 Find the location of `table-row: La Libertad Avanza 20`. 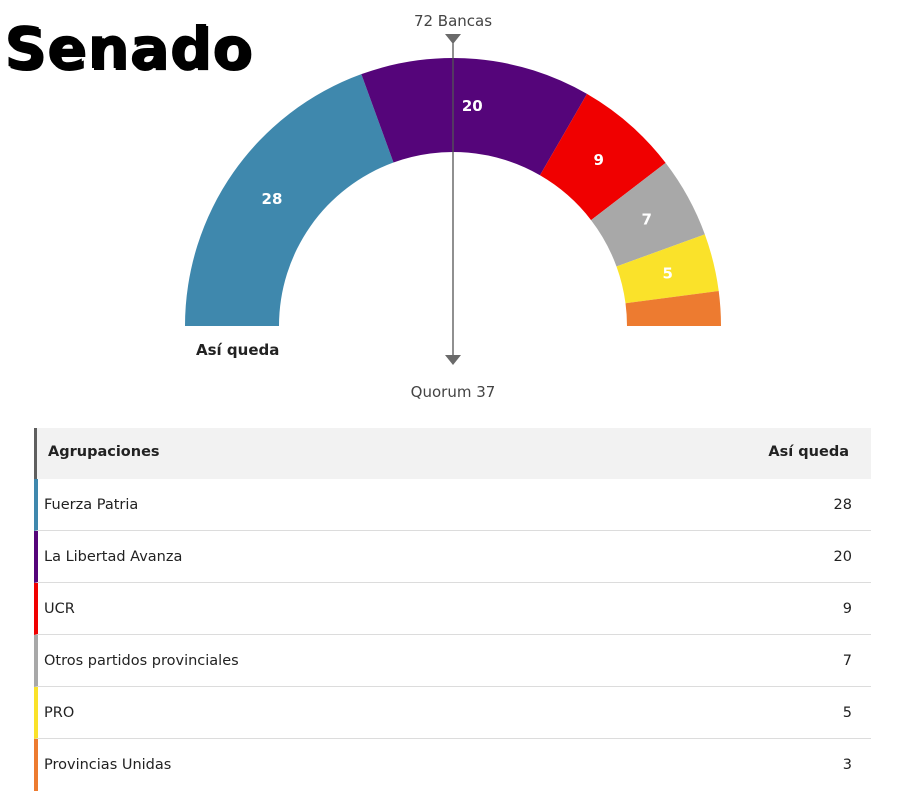

table-row: La Libertad Avanza 20 is located at coordinates (452, 557).